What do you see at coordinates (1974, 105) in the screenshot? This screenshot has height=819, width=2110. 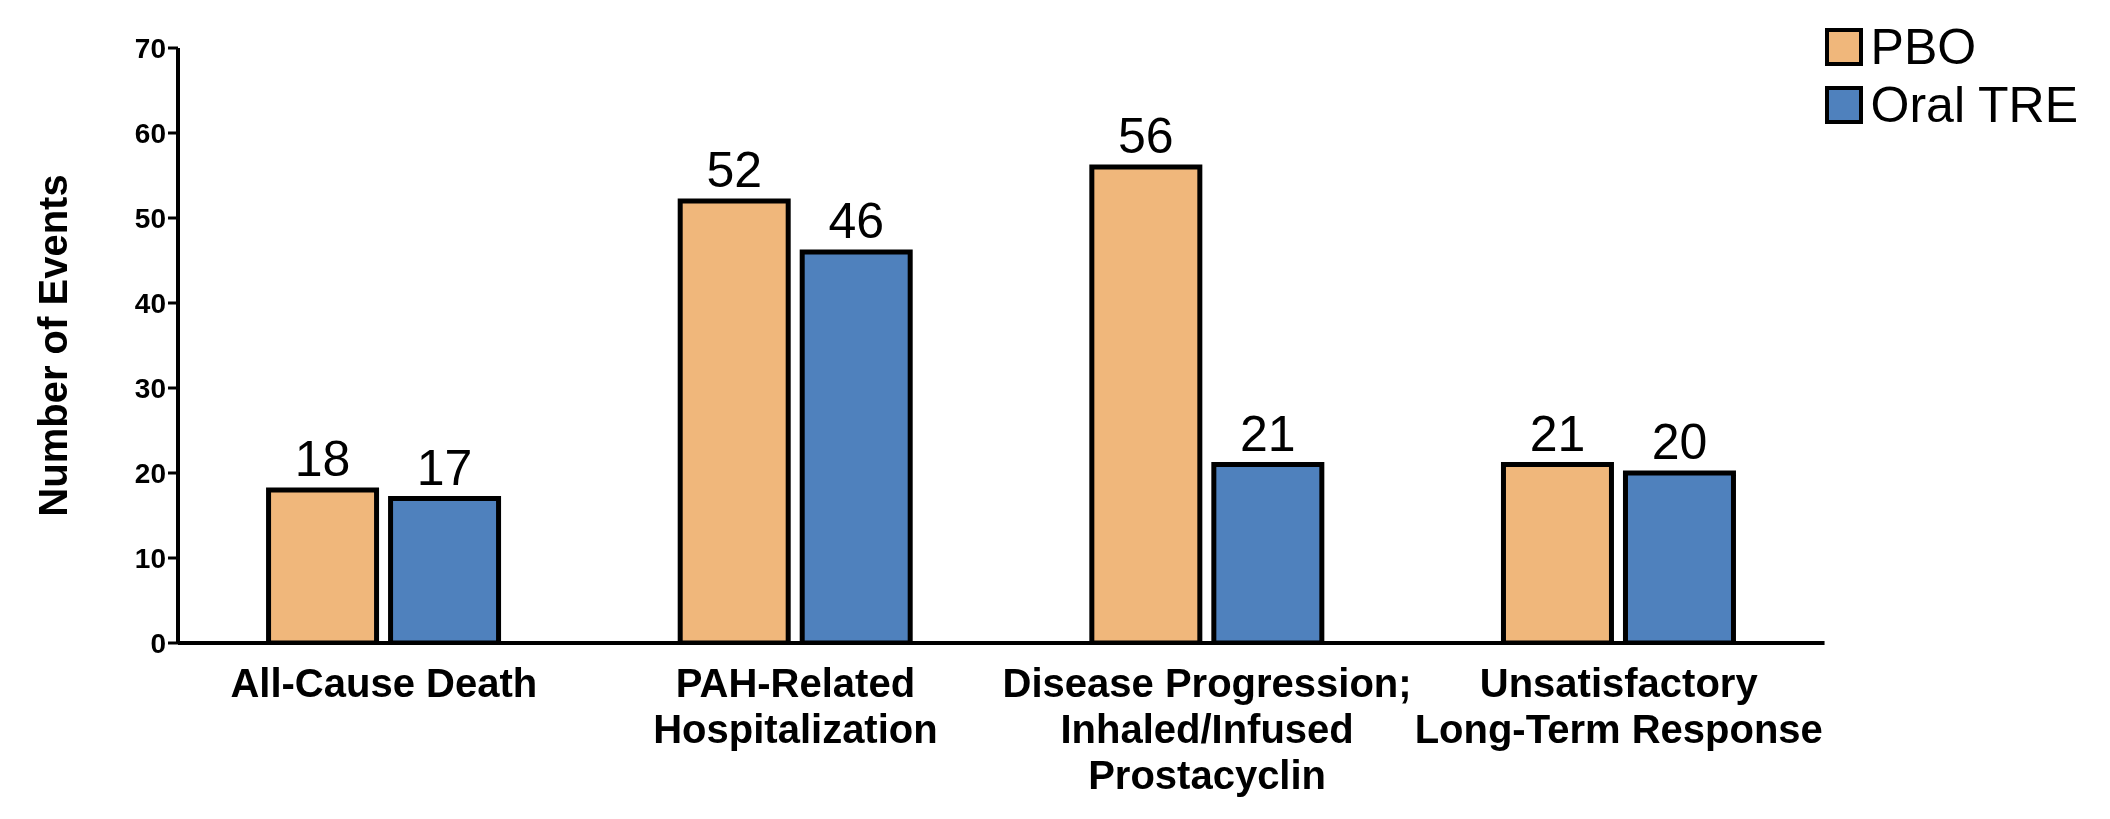 I see `legend-label: Oral TRE` at bounding box center [1974, 105].